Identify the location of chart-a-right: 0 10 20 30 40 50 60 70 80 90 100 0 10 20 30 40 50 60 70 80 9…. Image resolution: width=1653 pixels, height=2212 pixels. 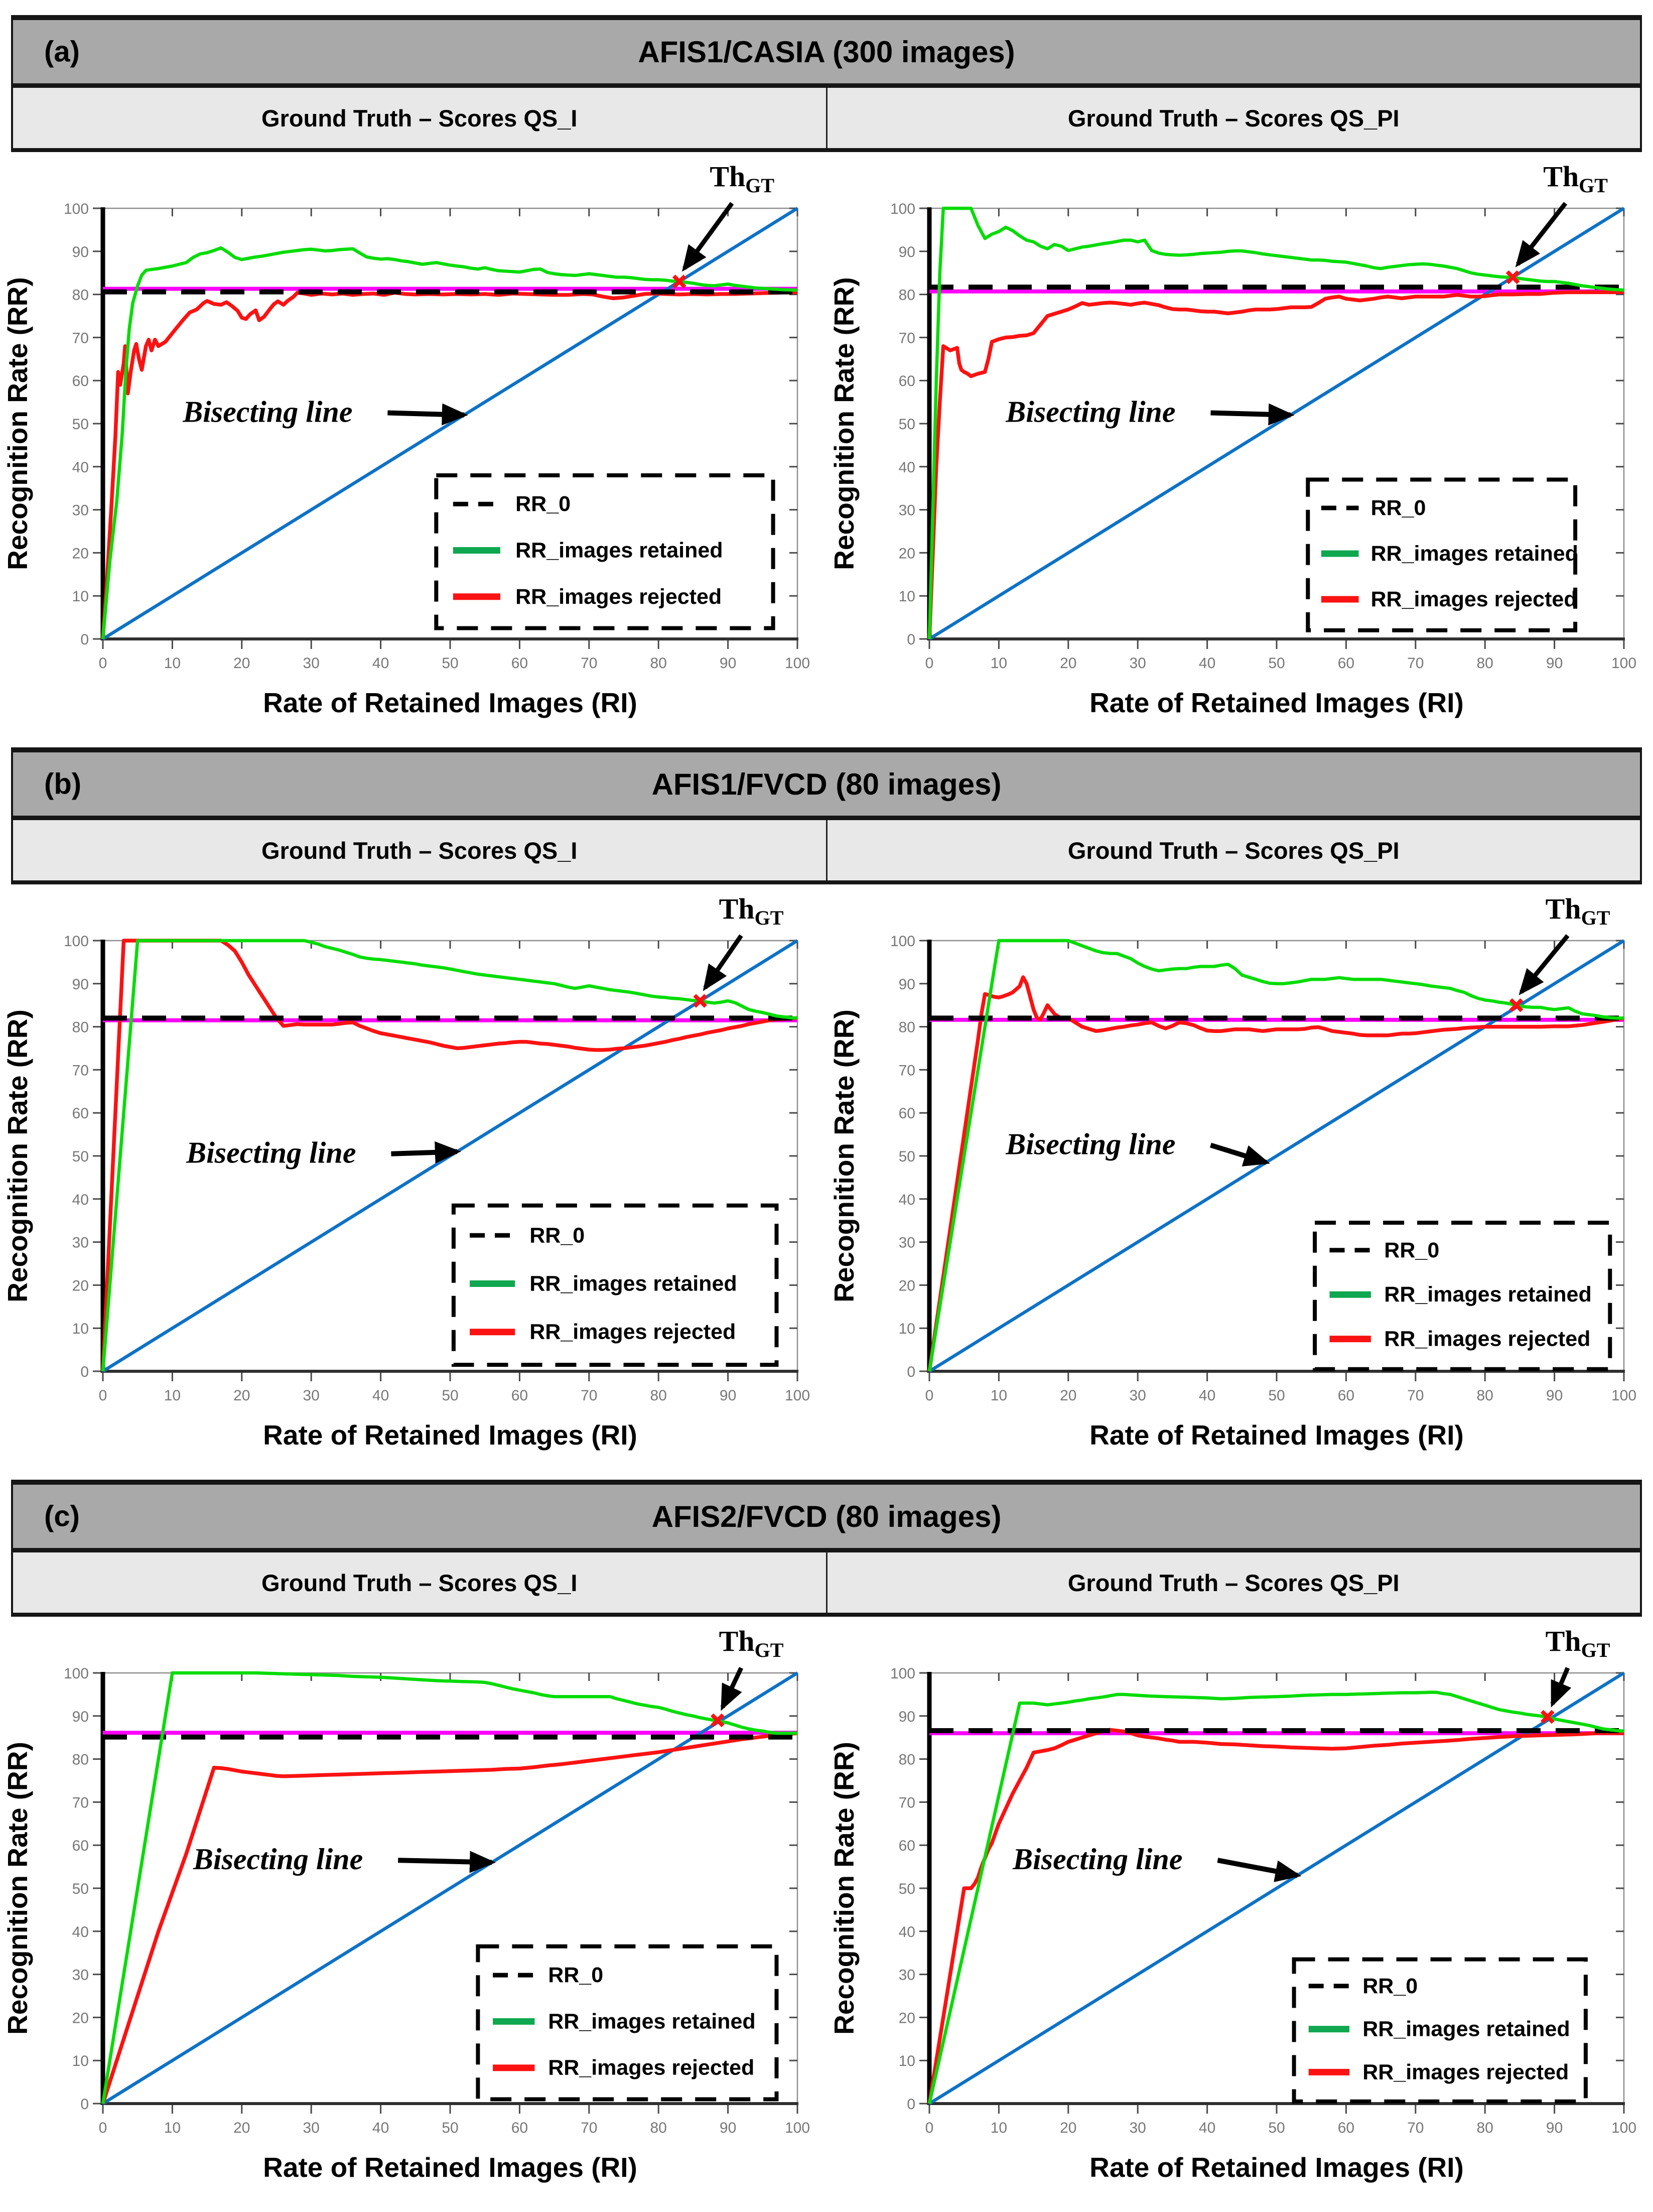
(1240, 442).